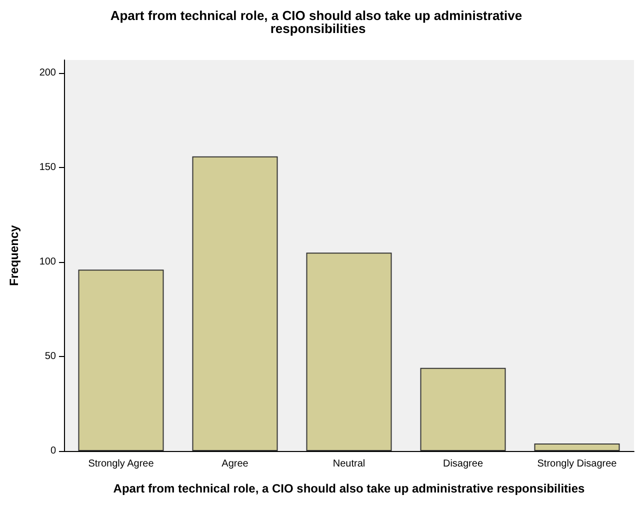 The image size is (636, 512). Describe the element at coordinates (463, 464) in the screenshot. I see `x-tick-label: Disagree` at that location.